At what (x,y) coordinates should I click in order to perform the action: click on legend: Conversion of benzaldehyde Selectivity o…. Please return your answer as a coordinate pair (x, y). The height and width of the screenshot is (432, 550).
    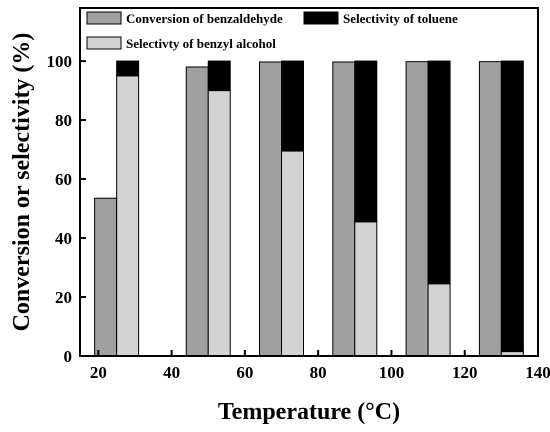
    Looking at the image, I should click on (272, 31).